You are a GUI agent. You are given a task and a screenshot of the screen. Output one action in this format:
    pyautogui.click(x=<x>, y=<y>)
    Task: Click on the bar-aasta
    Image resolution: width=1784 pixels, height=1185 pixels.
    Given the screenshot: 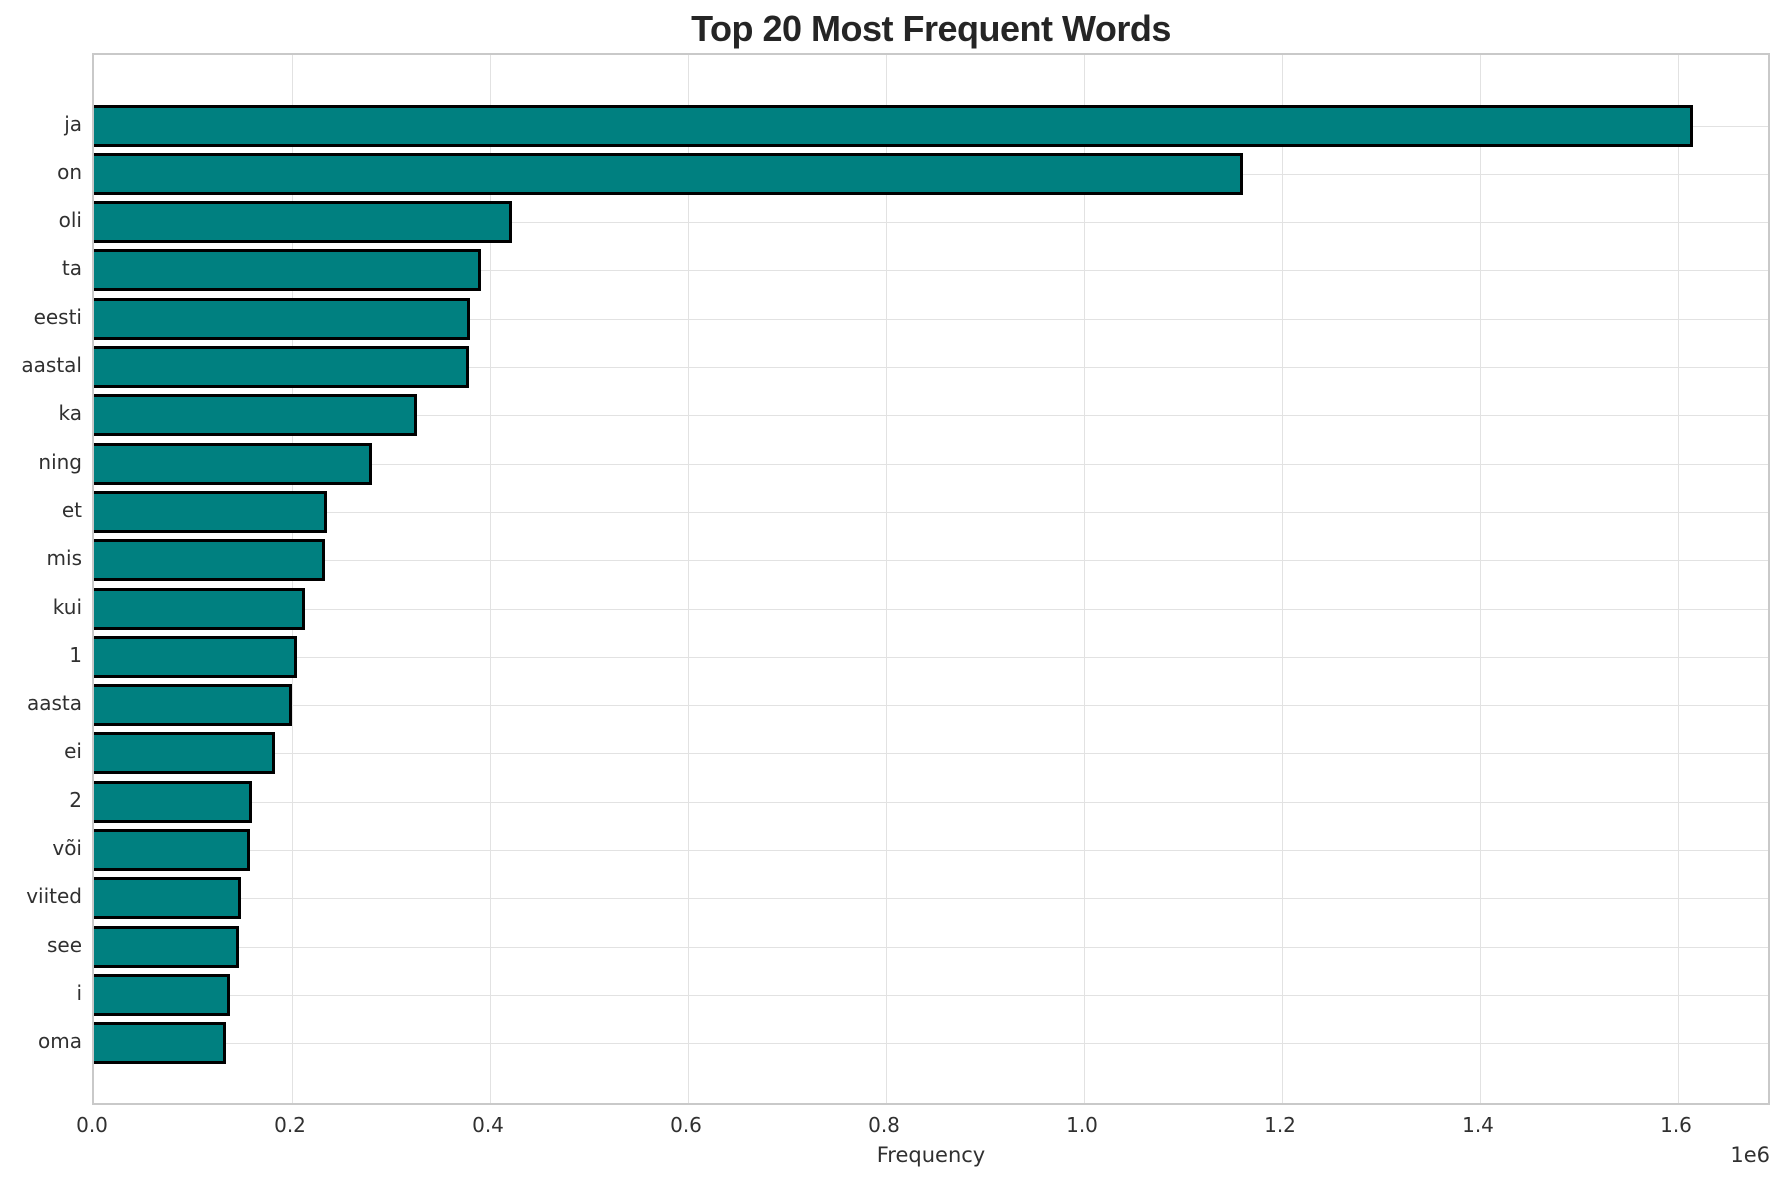 What is the action you would take?
    pyautogui.click(x=193, y=705)
    